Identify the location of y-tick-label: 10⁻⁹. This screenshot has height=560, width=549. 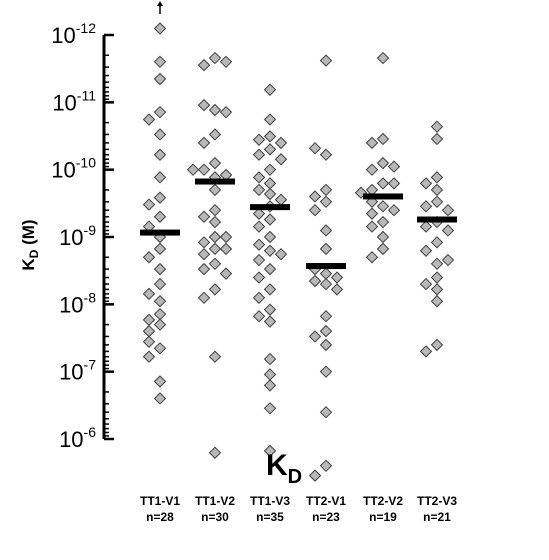
(77, 236).